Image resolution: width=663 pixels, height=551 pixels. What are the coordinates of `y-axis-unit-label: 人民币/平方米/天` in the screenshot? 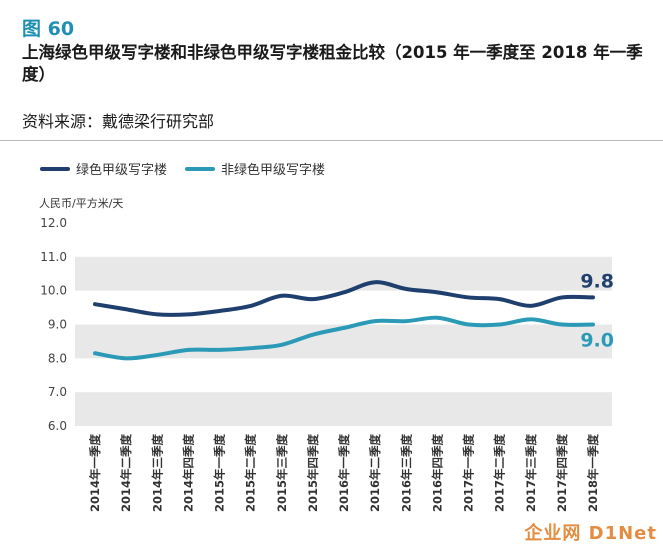 It's located at (81, 203).